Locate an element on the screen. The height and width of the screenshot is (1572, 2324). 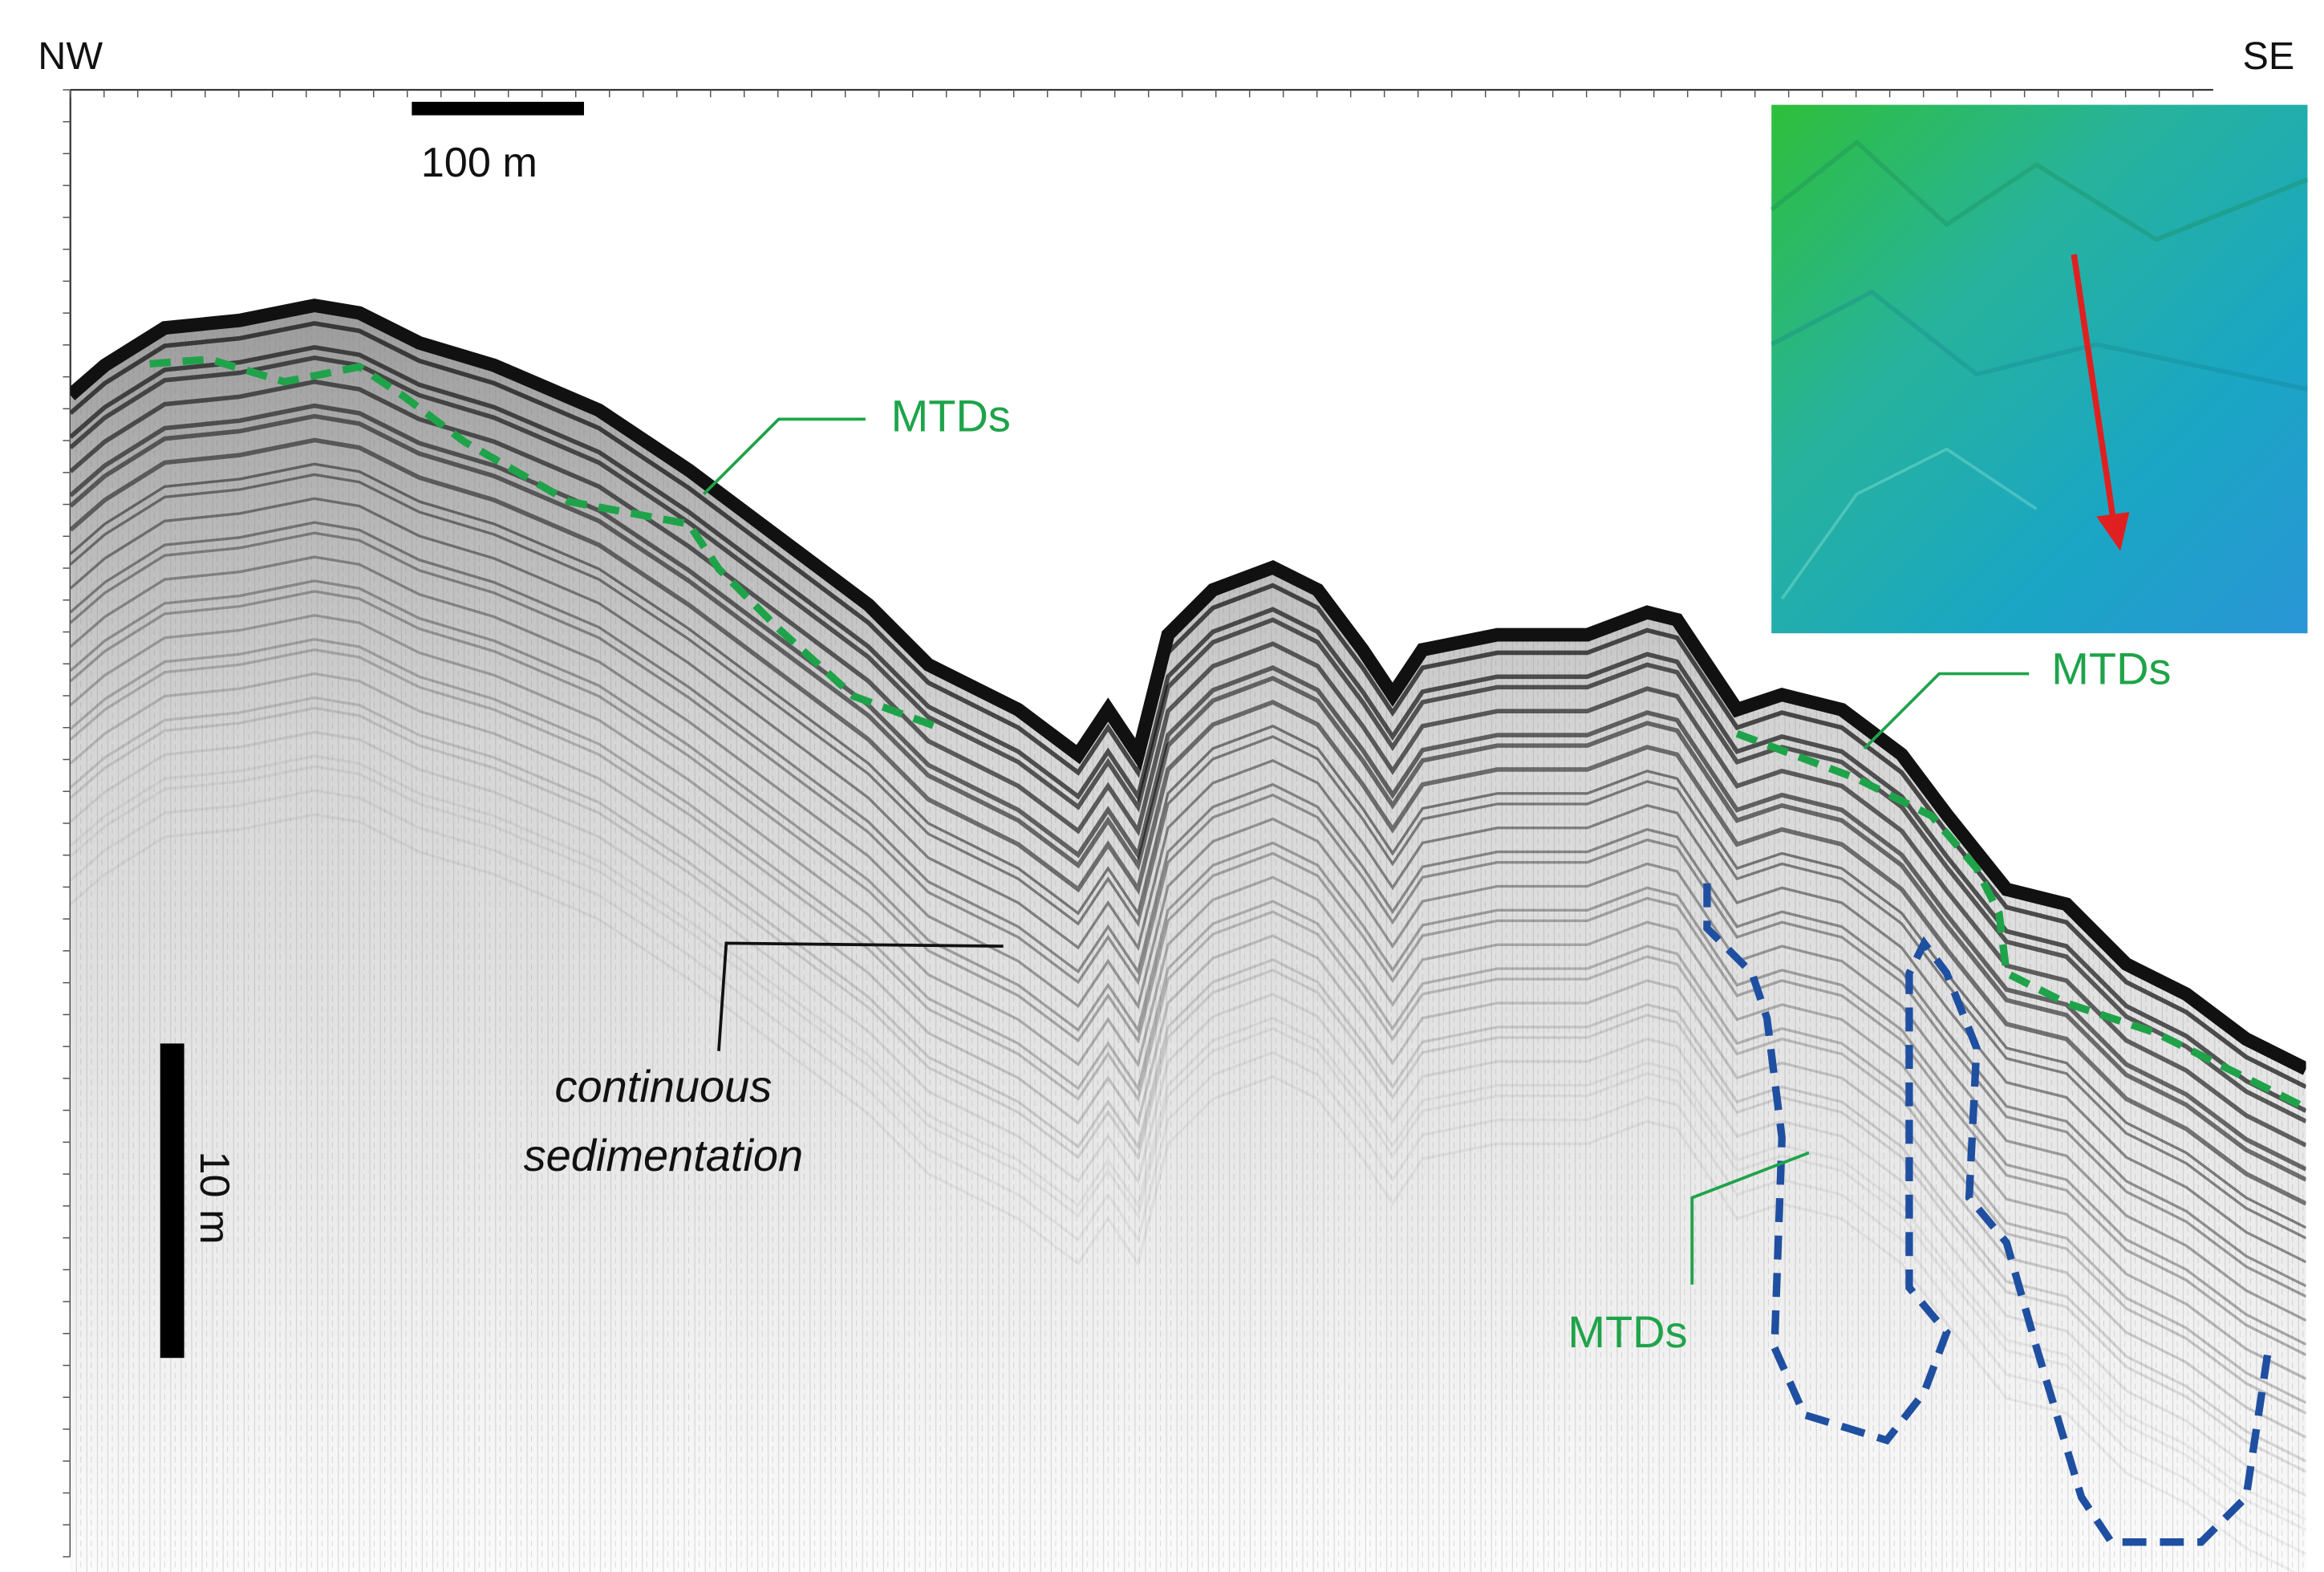
vertical-scale-bar is located at coordinates (172, 1201).